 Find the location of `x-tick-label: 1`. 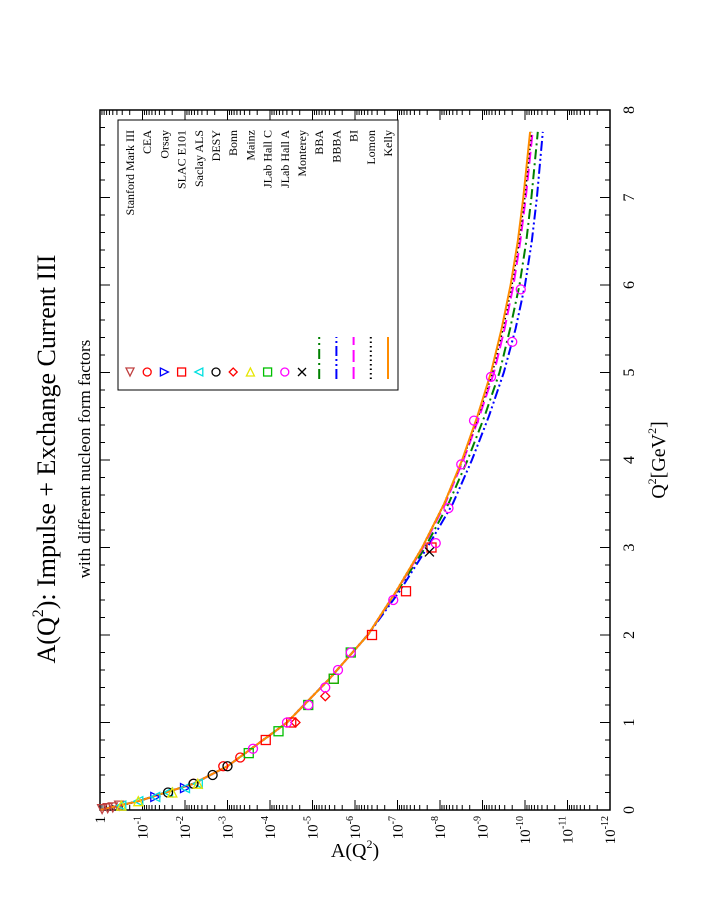

x-tick-label: 1 is located at coordinates (629, 723).